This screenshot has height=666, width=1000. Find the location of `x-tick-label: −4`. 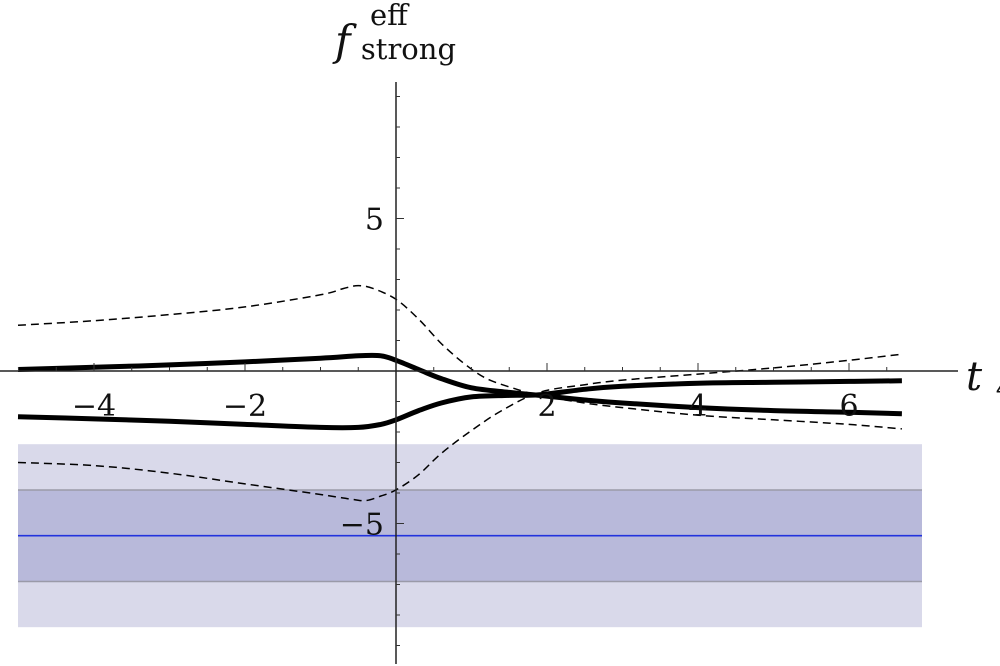

x-tick-label: −4 is located at coordinates (94, 406).